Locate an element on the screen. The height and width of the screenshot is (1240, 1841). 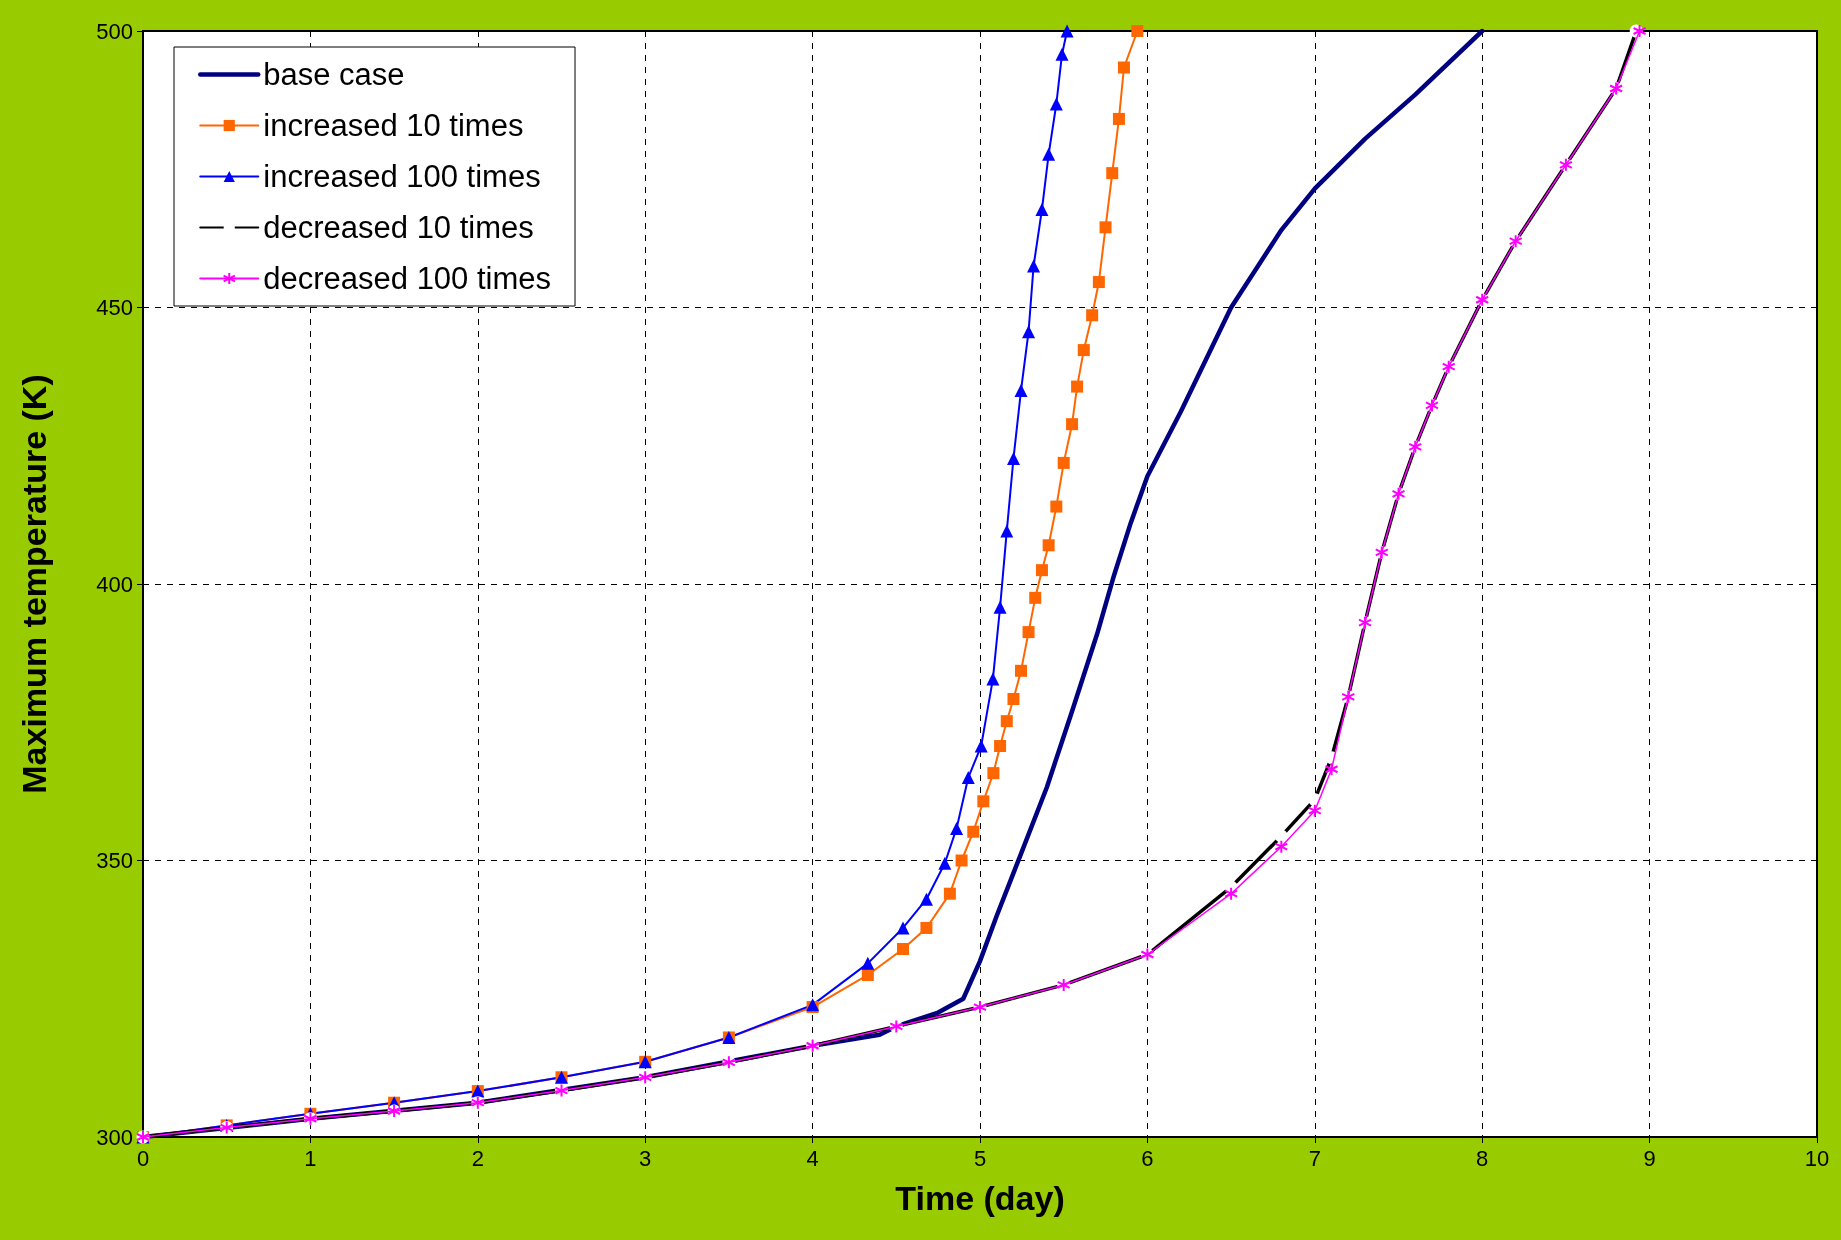
x-axis-title: Time (day) is located at coordinates (980, 1198).